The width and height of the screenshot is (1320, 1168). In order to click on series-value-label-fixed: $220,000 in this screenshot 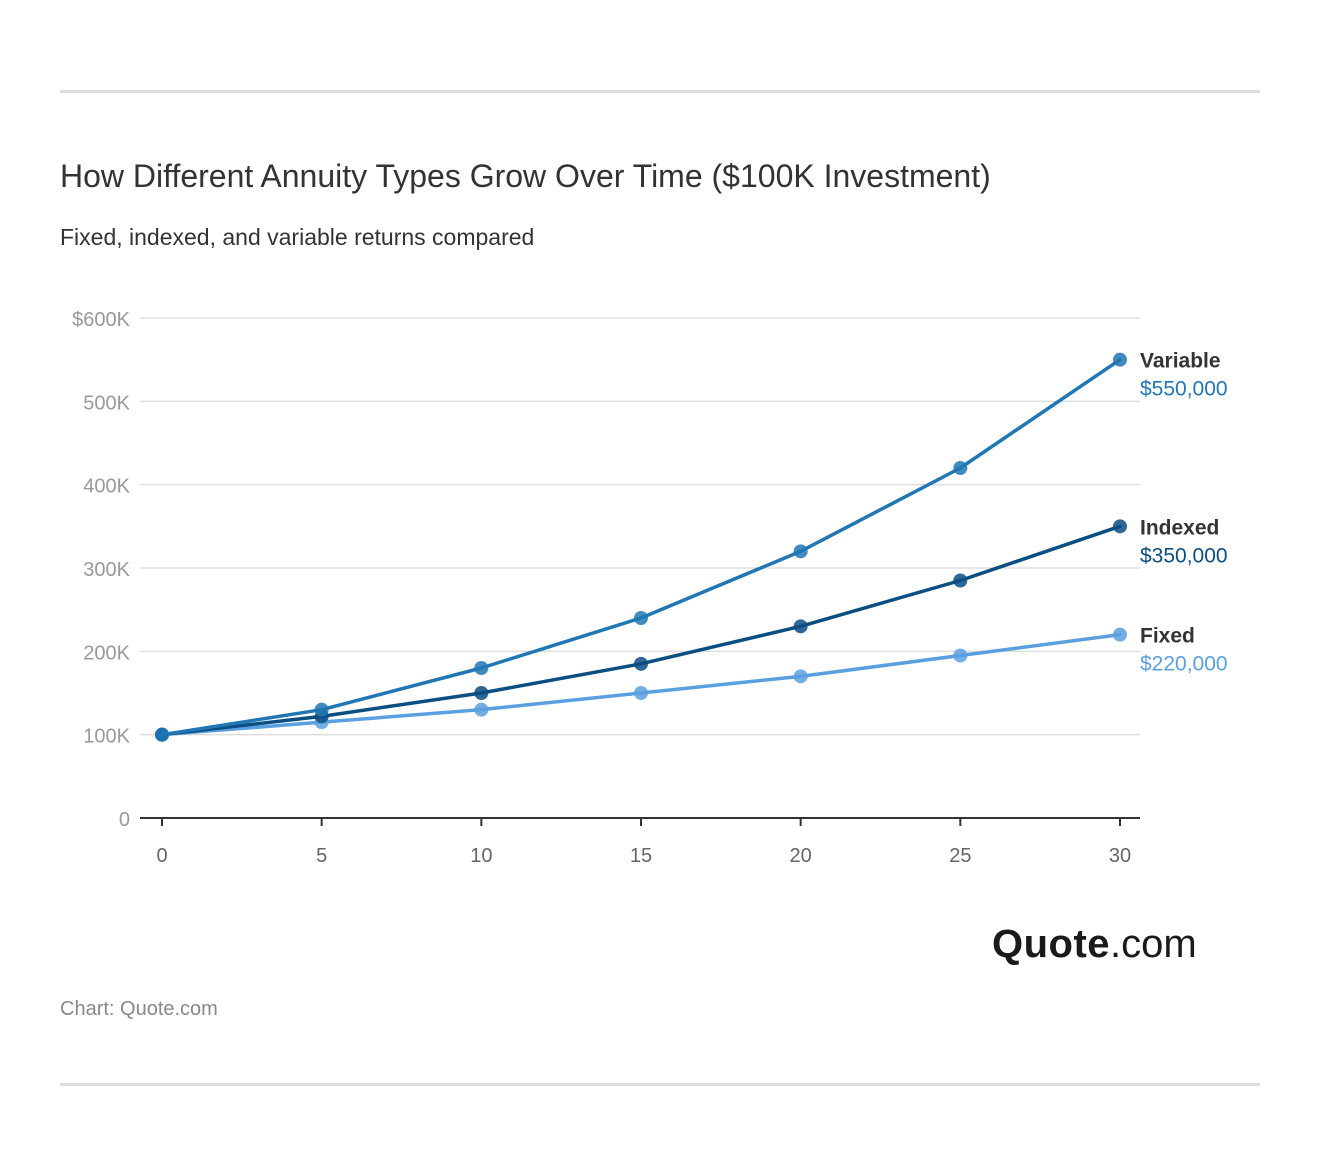, I will do `click(1184, 664)`.